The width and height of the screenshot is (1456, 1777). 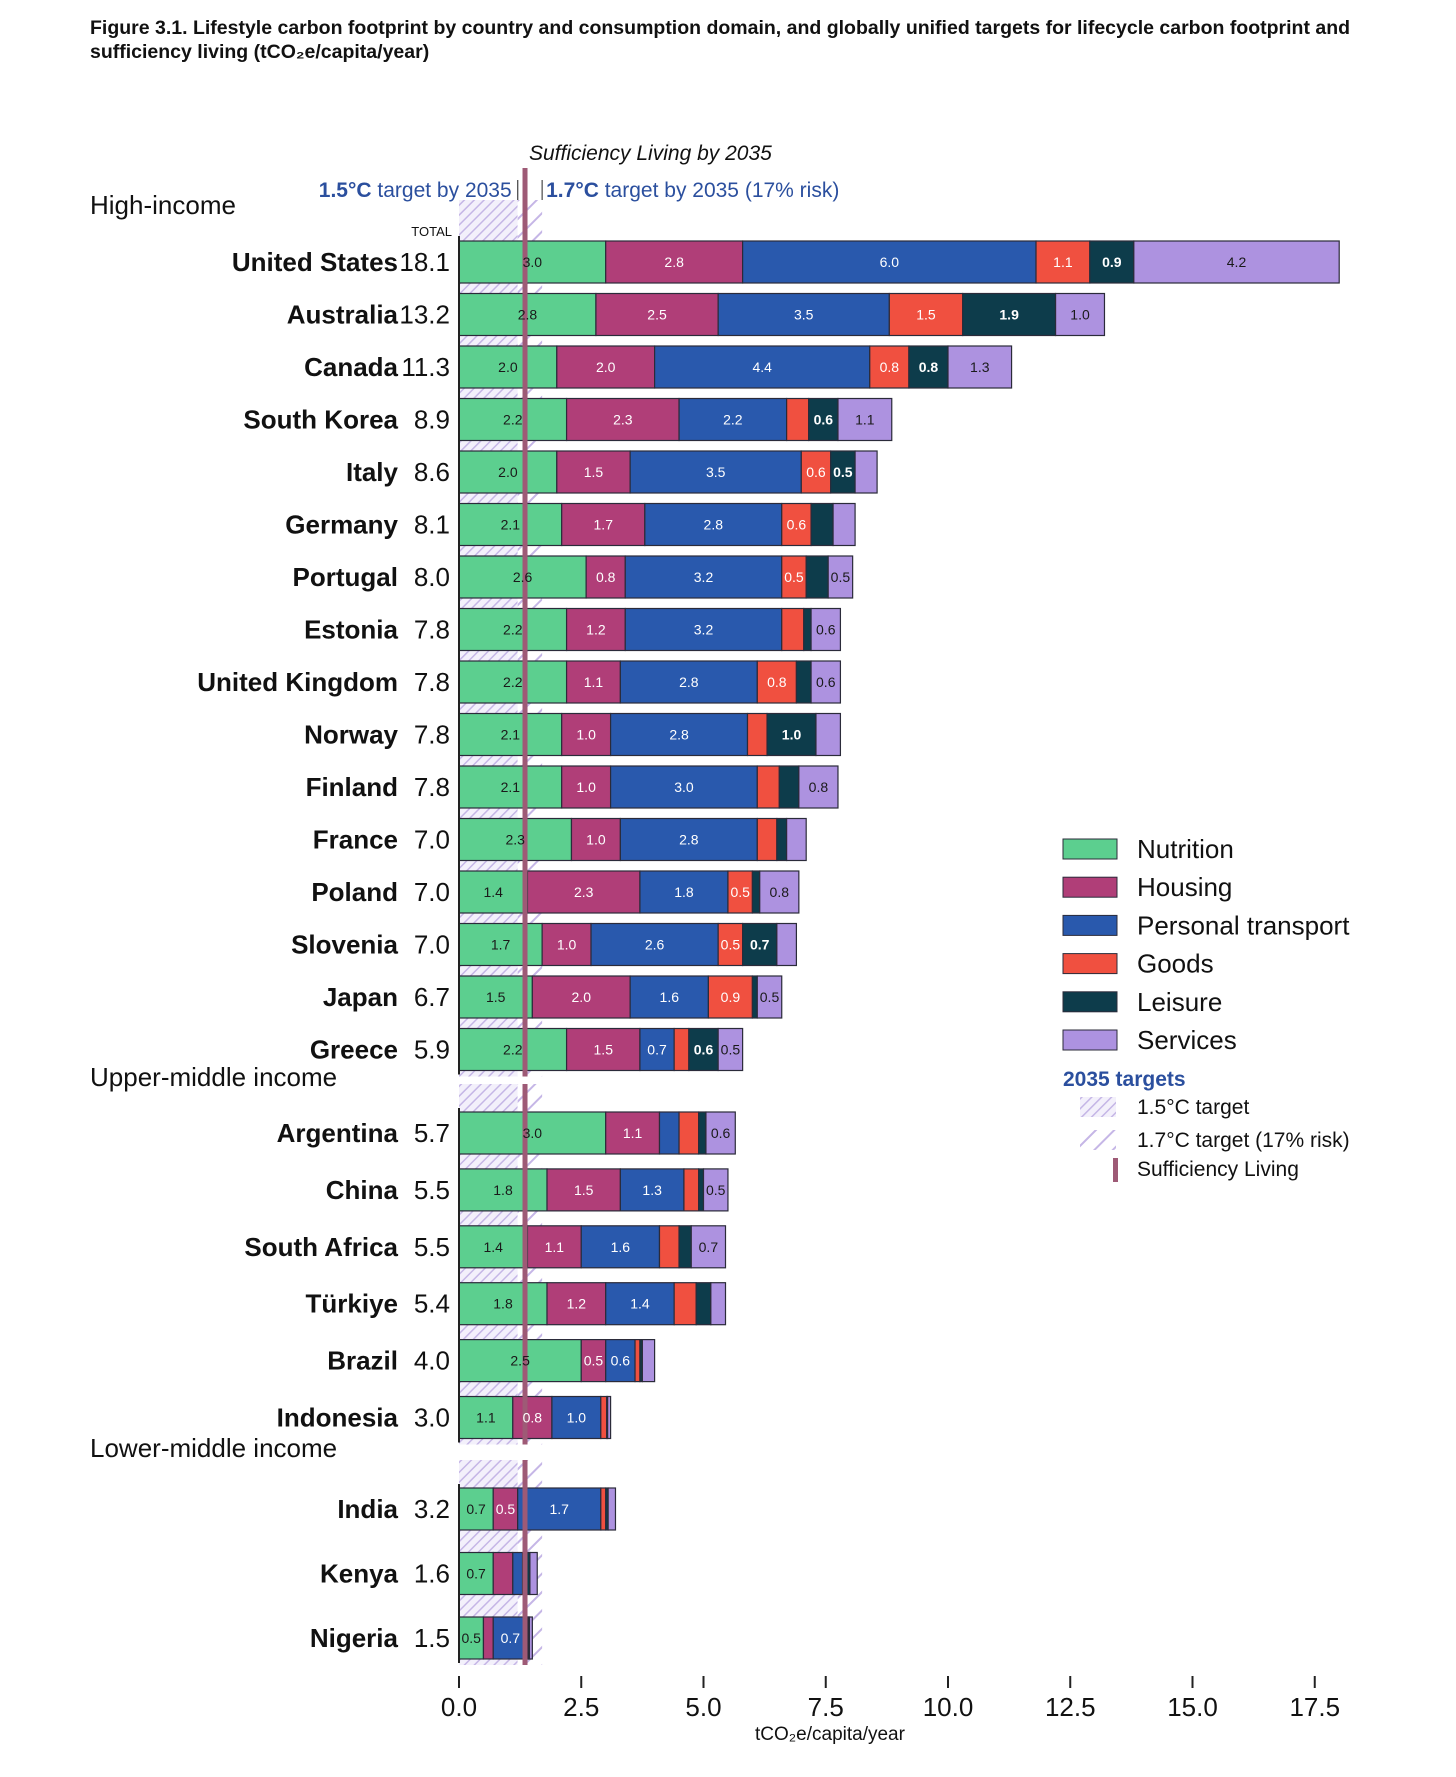 I want to click on legend-targets-heading: 2035 targets, so click(x=1124, y=1079).